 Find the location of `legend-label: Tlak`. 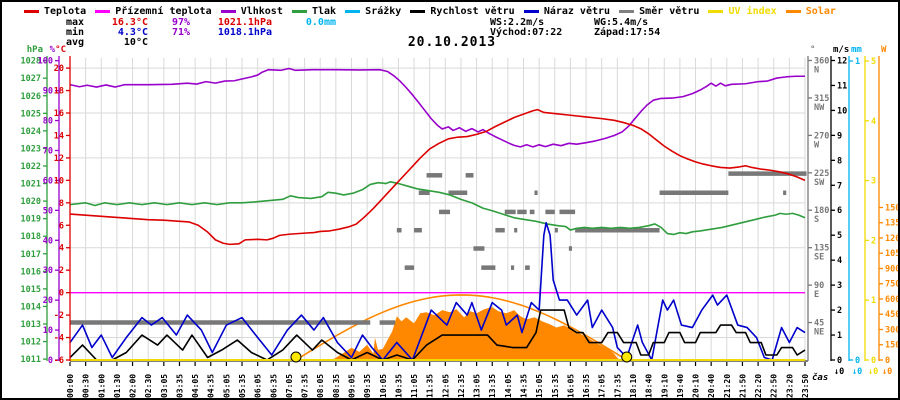

legend-label: Tlak is located at coordinates (324, 11).